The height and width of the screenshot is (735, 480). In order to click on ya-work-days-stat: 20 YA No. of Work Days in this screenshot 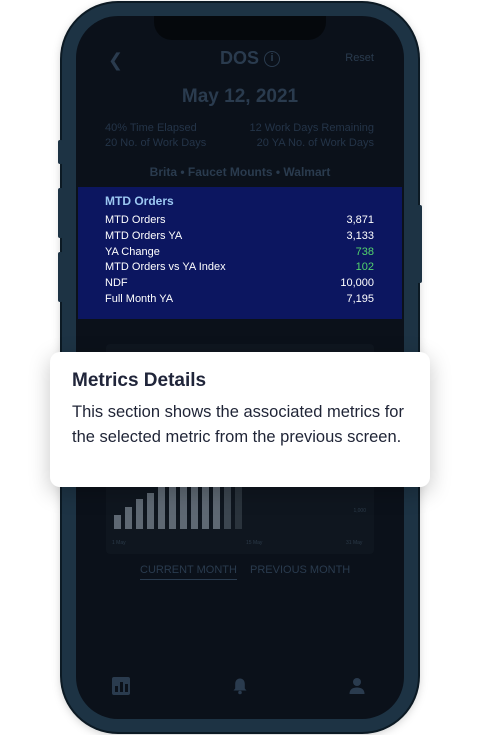, I will do `click(315, 143)`.